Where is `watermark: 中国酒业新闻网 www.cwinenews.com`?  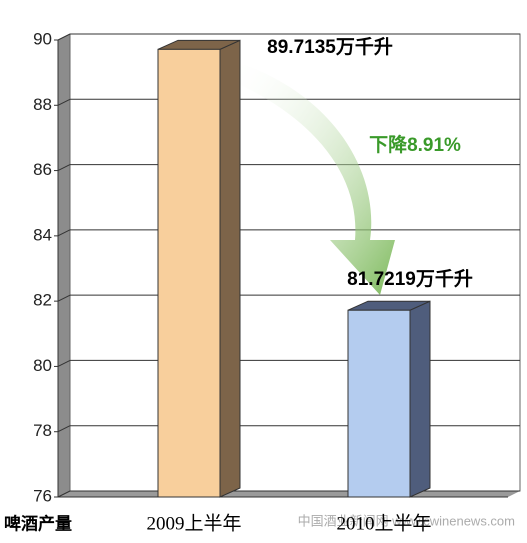 watermark: 中国酒业新闻网 www.cwinenews.com is located at coordinates (406, 520).